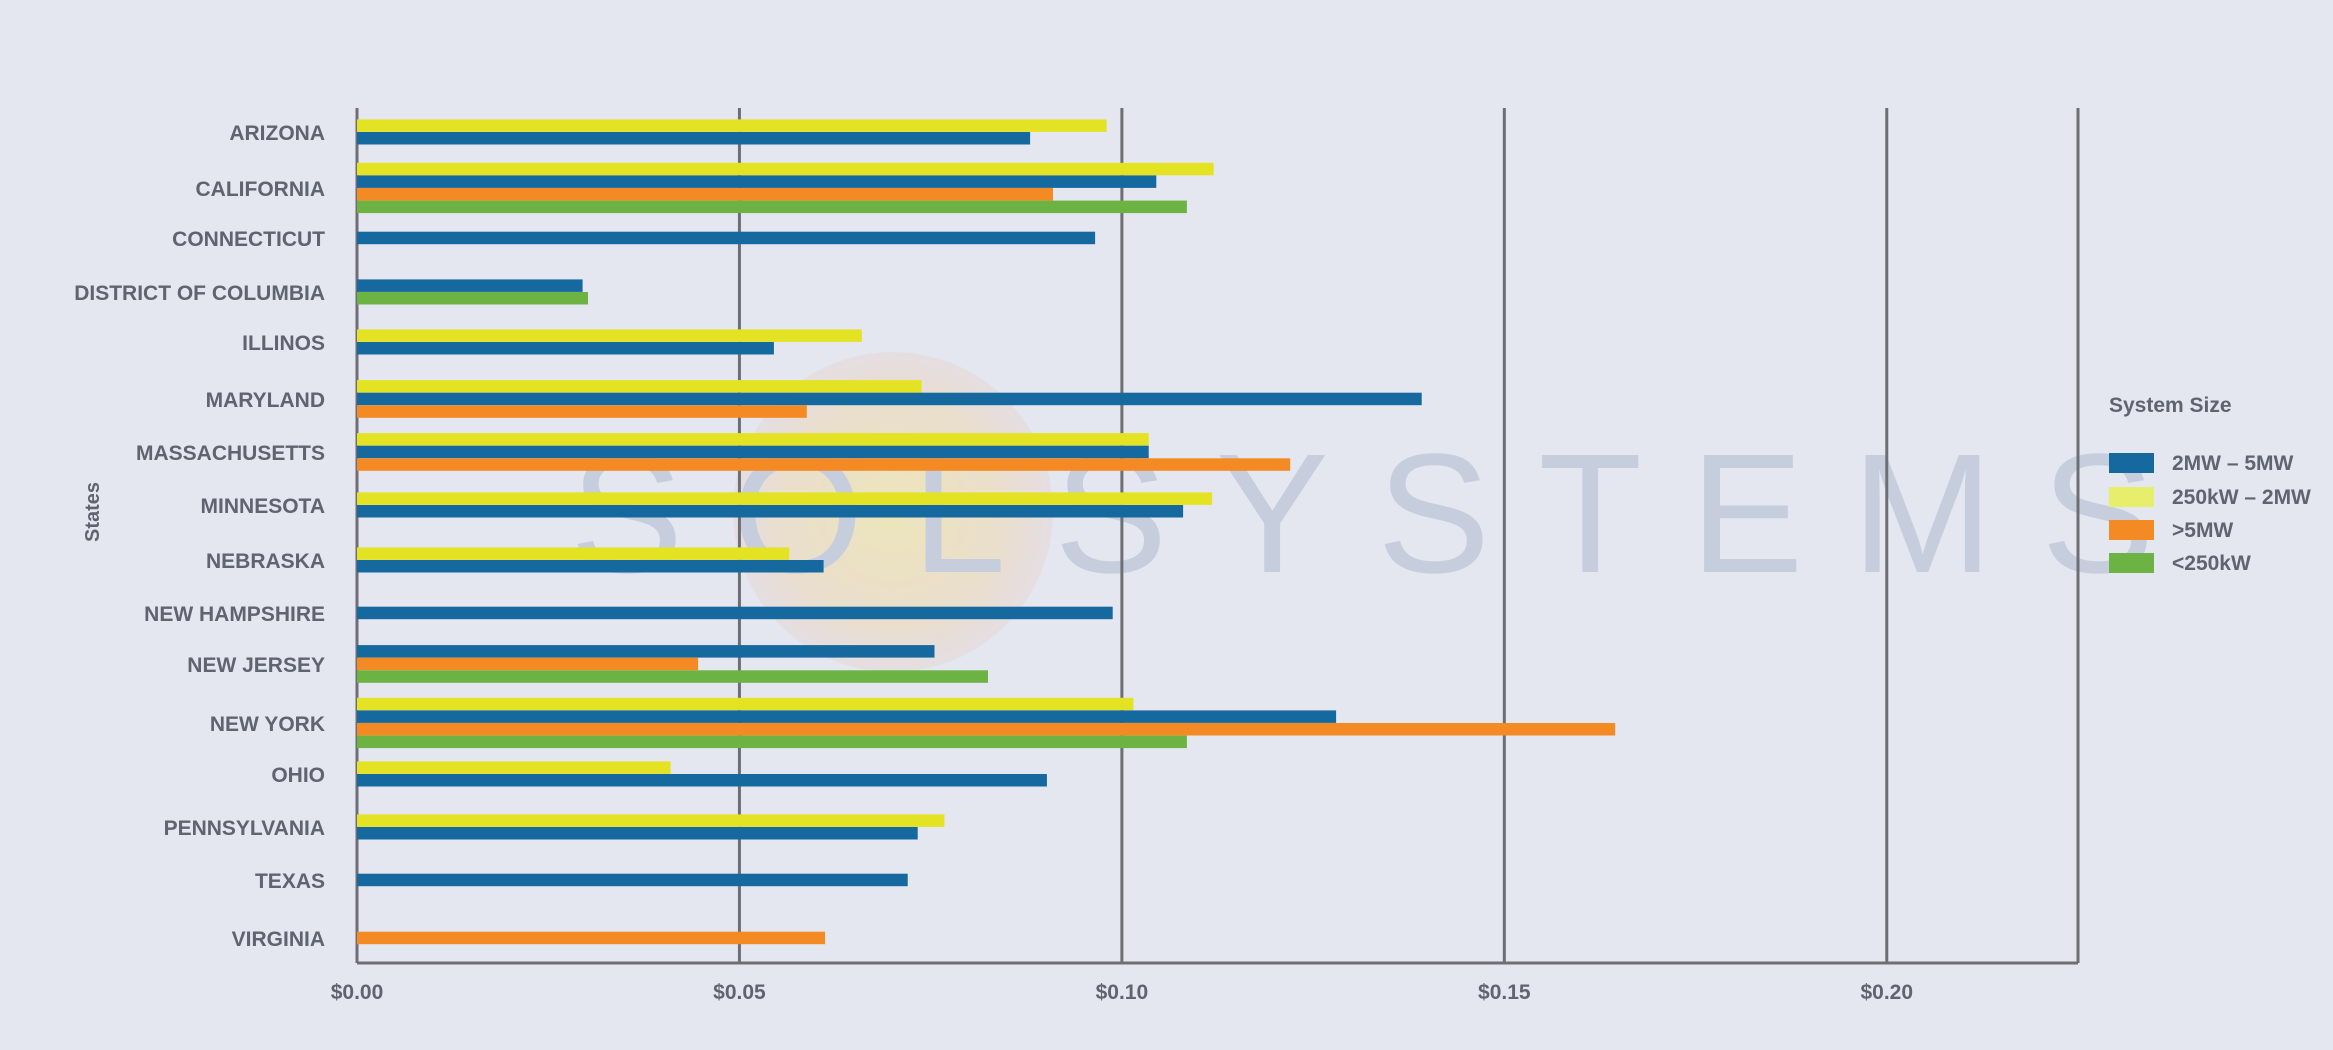 This screenshot has width=2333, height=1050. What do you see at coordinates (2241, 497) in the screenshot?
I see `legend-label: 250kW – 2MW` at bounding box center [2241, 497].